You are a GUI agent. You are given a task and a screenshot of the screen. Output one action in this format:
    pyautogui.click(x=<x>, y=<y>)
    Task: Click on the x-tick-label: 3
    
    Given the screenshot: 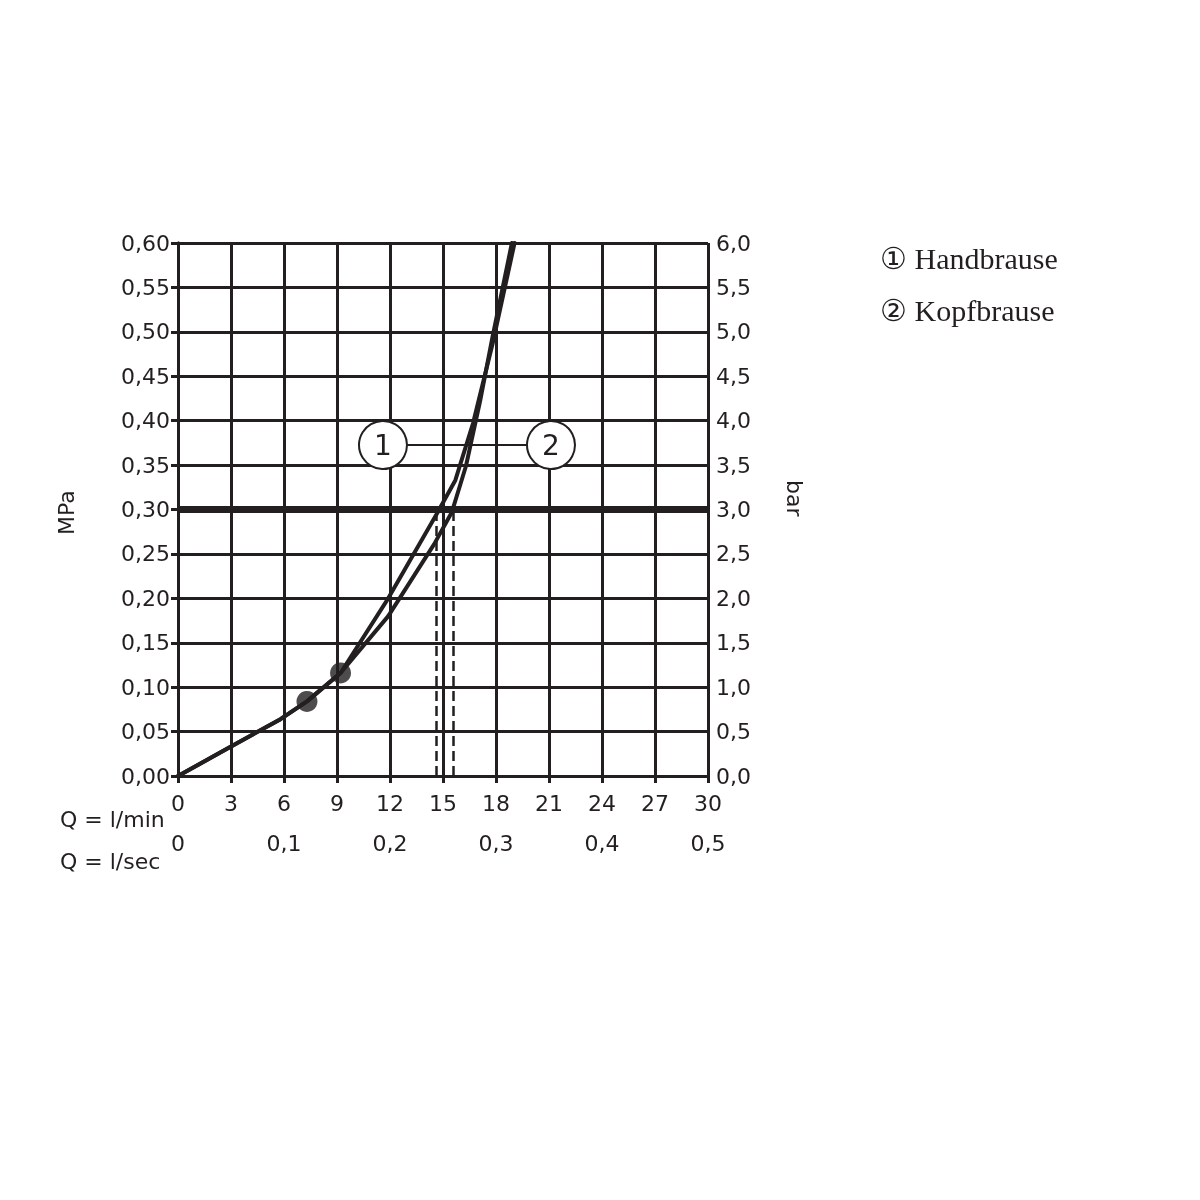 What is the action you would take?
    pyautogui.click(x=231, y=803)
    